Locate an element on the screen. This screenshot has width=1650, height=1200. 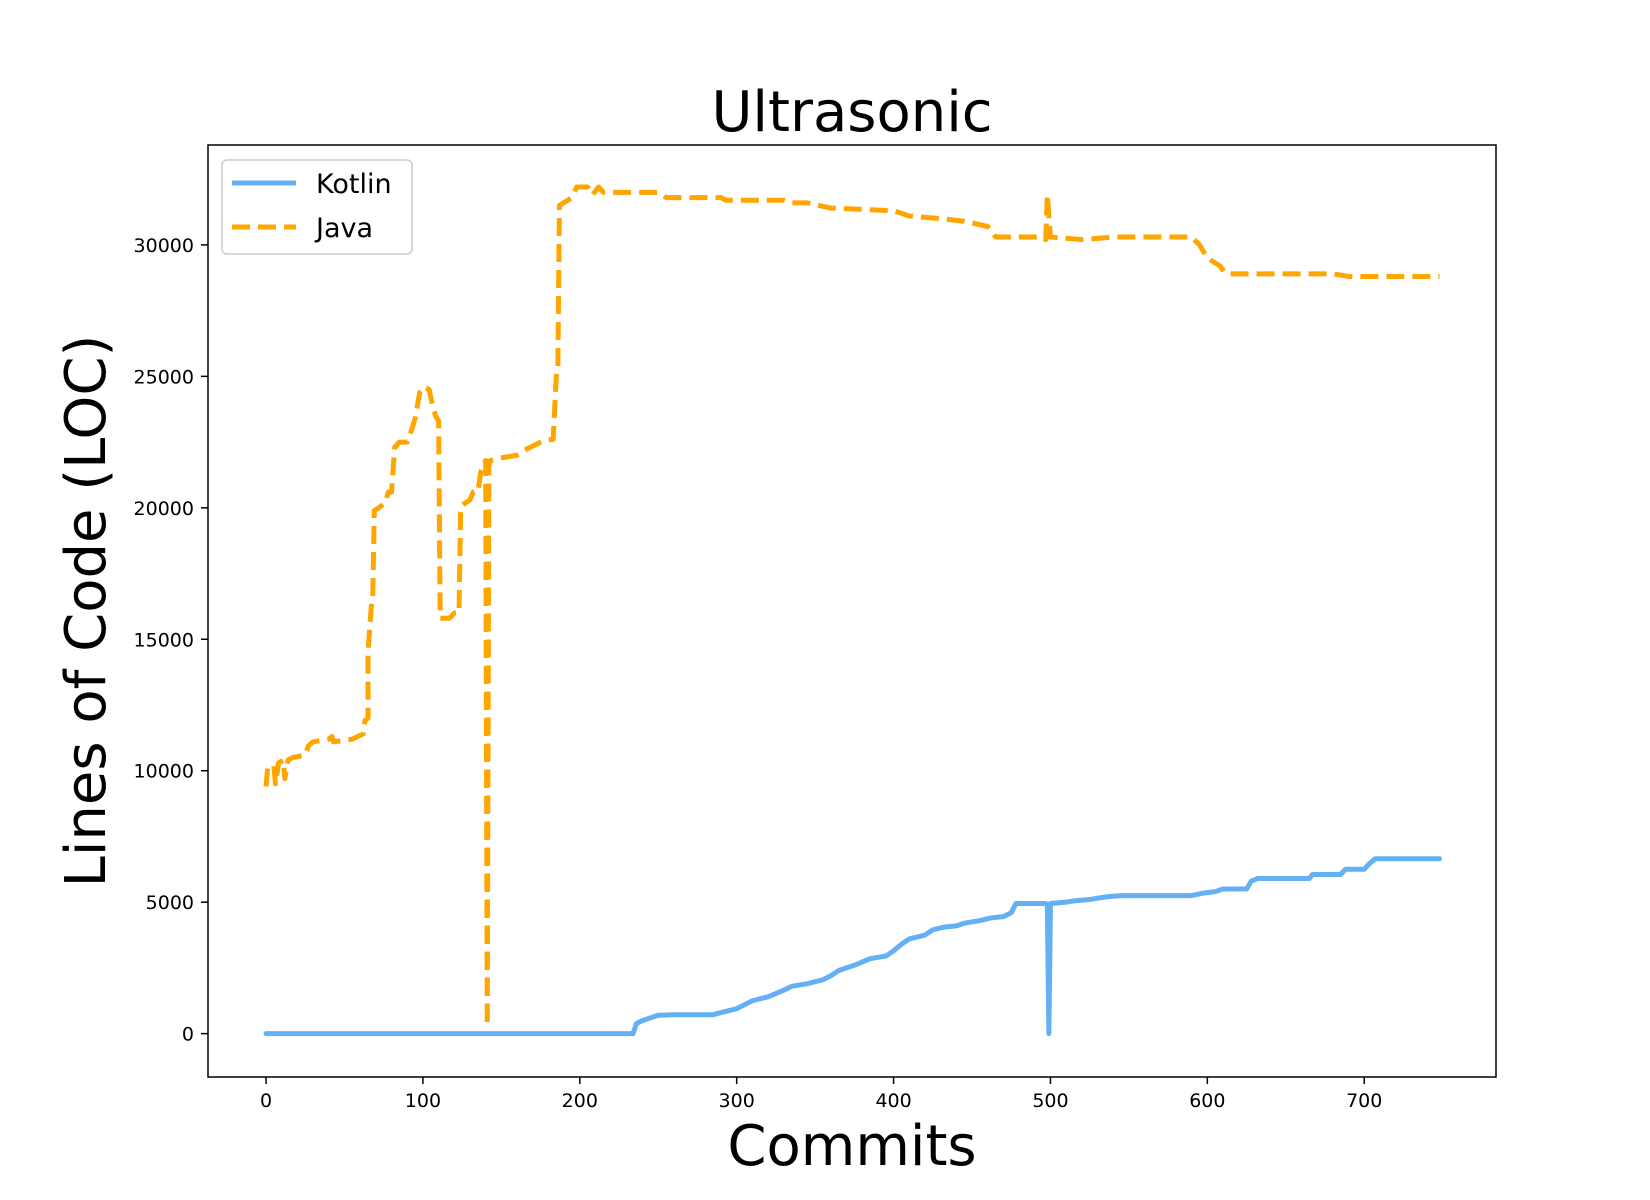
y-tick-label: 25000 is located at coordinates (164, 377).